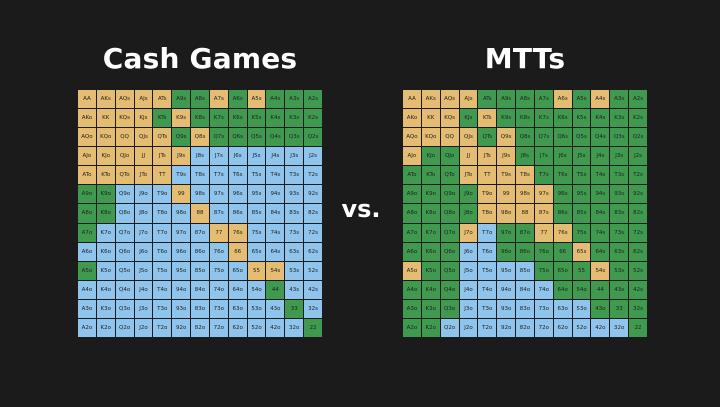 The image size is (720, 407). I want to click on hand-cell: 42s, so click(638, 289).